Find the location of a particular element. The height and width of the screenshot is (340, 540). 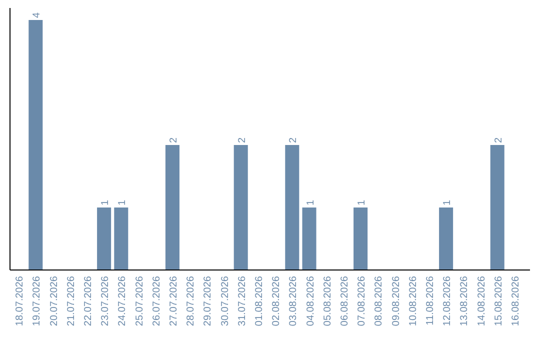

x-tick-label: 21.07.2026 is located at coordinates (71, 301).